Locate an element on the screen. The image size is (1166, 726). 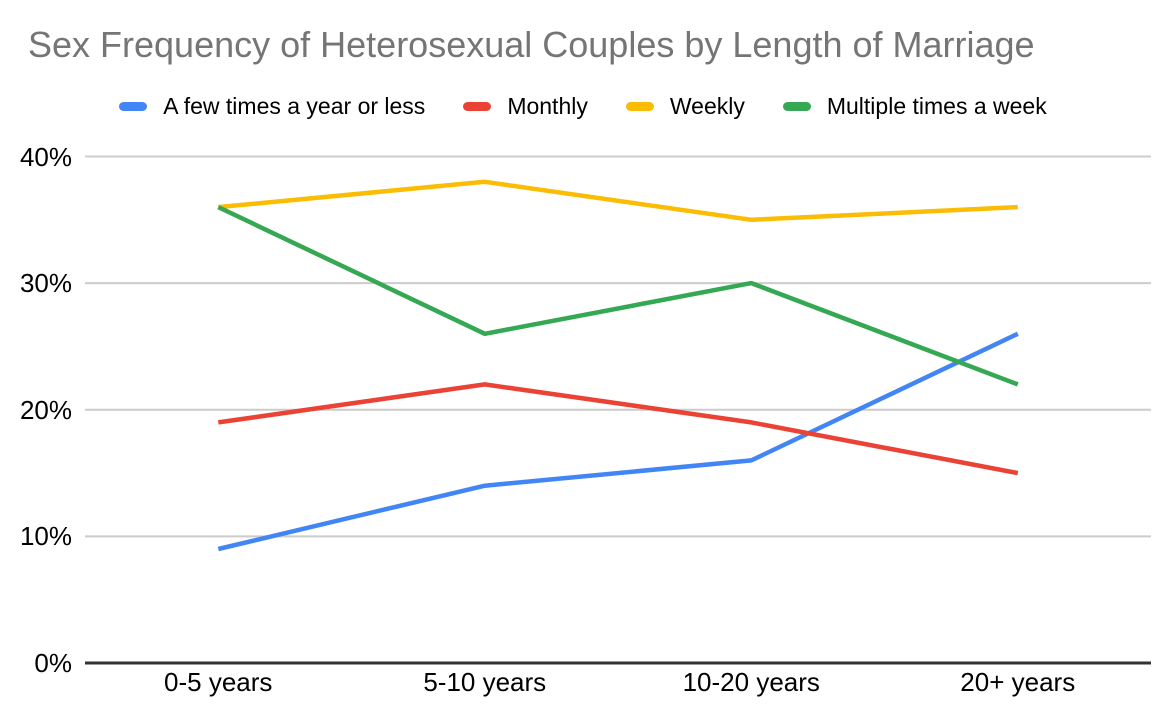
y-axis-tick-label: 40% is located at coordinates (45, 156).